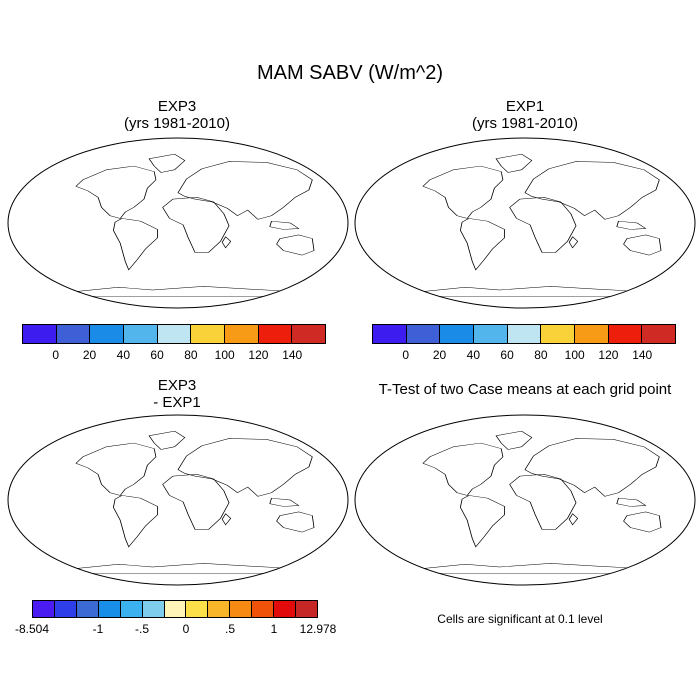 Image resolution: width=700 pixels, height=700 pixels. What do you see at coordinates (350, 73) in the screenshot?
I see `main-title: MAM SABV (W/m^2)` at bounding box center [350, 73].